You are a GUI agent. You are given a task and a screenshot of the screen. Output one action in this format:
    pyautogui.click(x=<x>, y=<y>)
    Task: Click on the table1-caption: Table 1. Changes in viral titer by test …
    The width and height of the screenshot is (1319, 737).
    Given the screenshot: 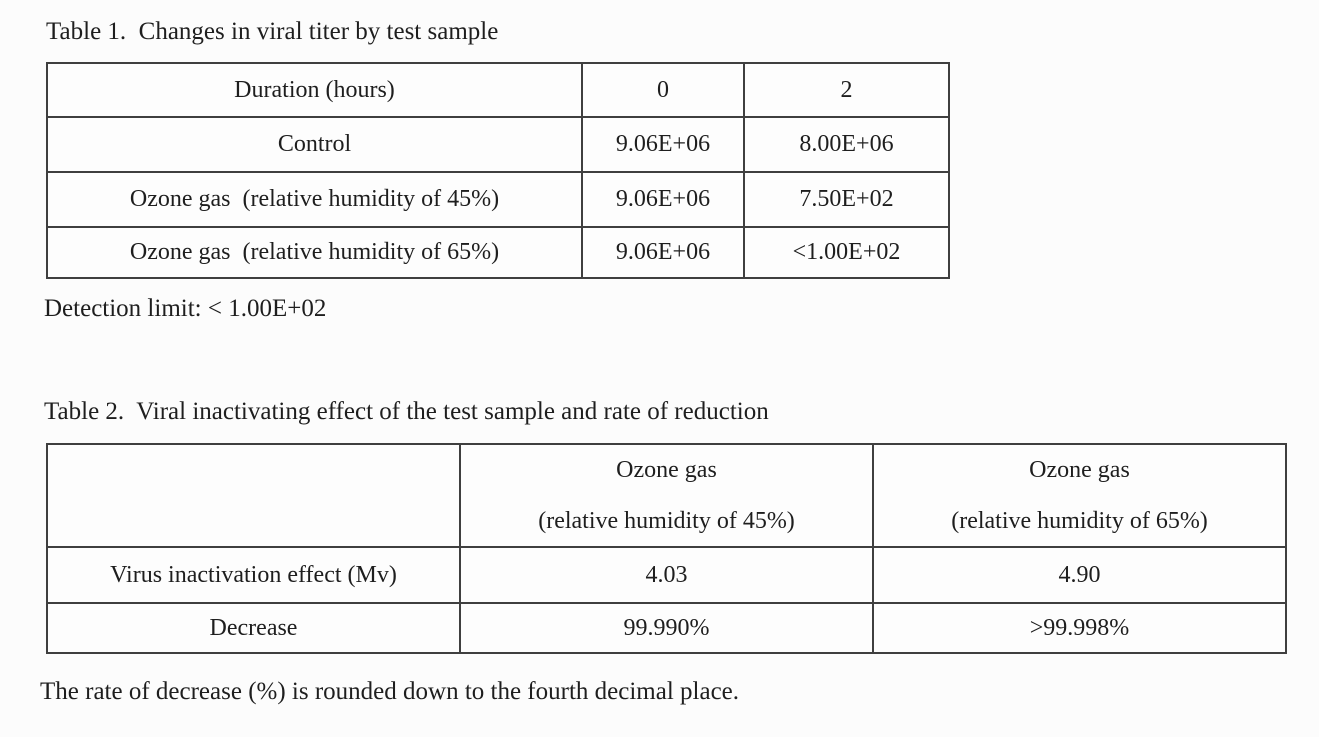 What is the action you would take?
    pyautogui.click(x=272, y=31)
    